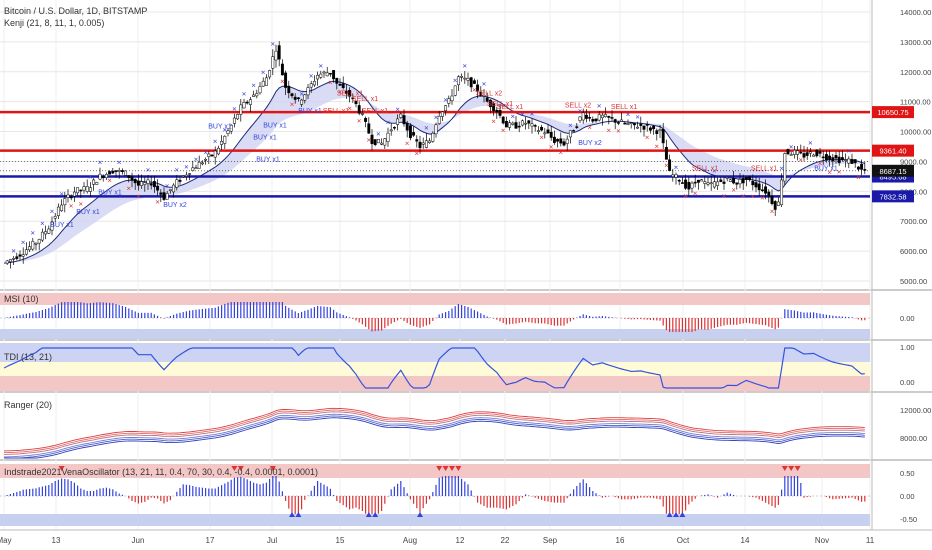 Image resolution: width=932 pixels, height=550 pixels. What do you see at coordinates (915, 132) in the screenshot?
I see `price-tick-label: 10000.00` at bounding box center [915, 132].